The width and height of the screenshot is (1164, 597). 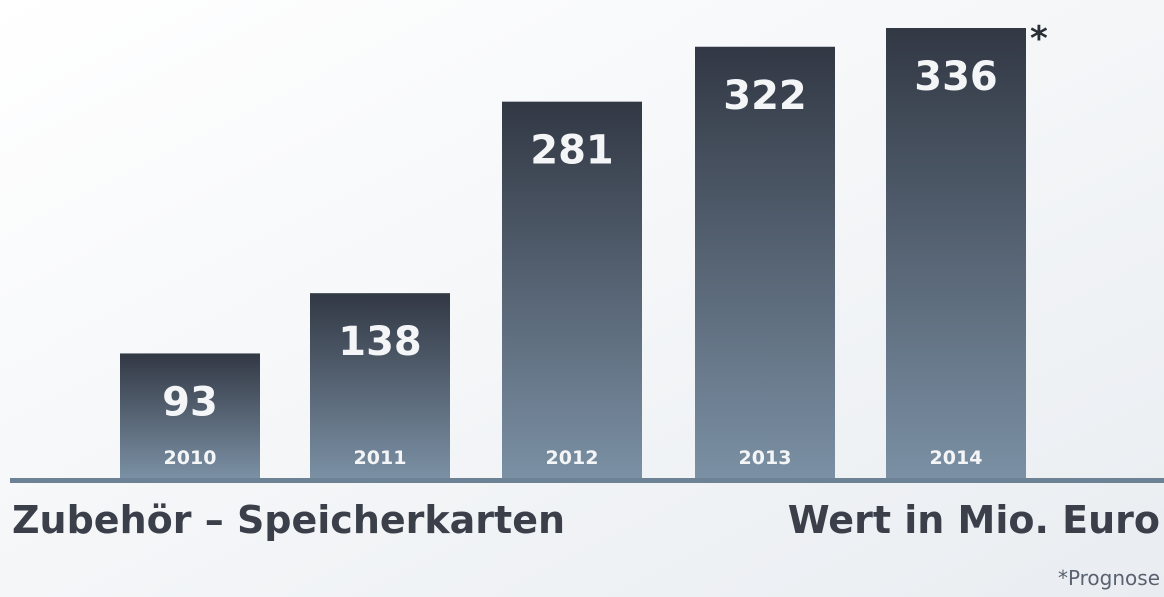 I want to click on x-tick-label: 2013, so click(x=765, y=458).